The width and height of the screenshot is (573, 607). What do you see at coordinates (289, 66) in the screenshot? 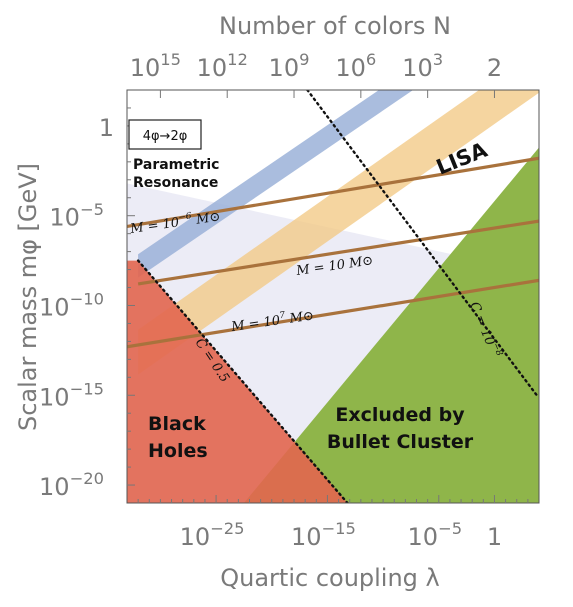
I see `top-tick-label: 10⁹` at bounding box center [289, 66].